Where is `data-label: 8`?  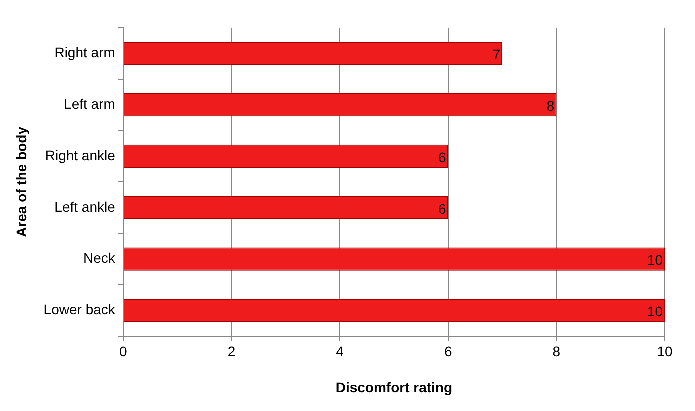
data-label: 8 is located at coordinates (550, 106).